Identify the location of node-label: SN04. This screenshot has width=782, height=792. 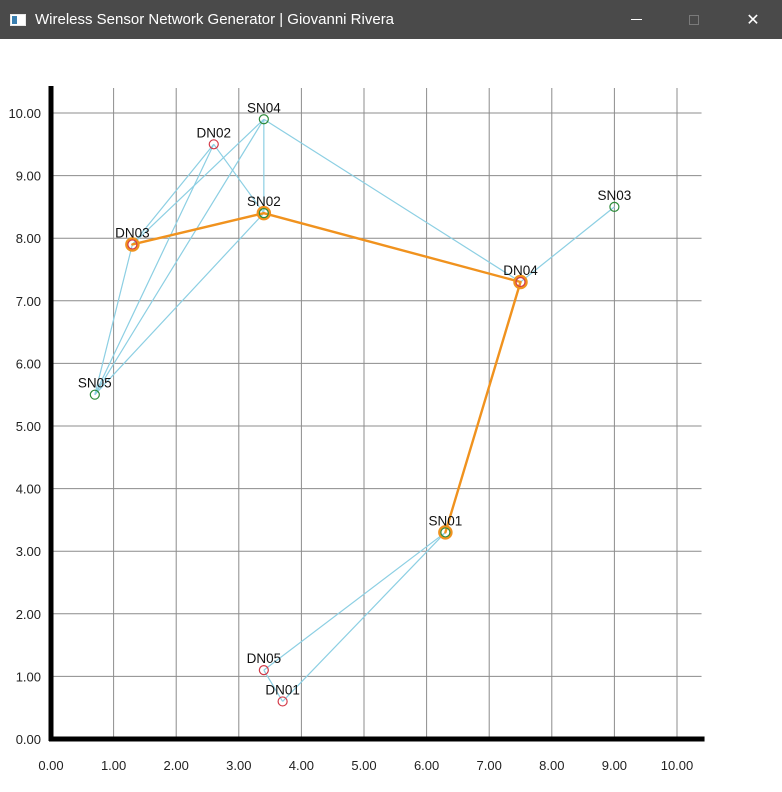
(264, 107).